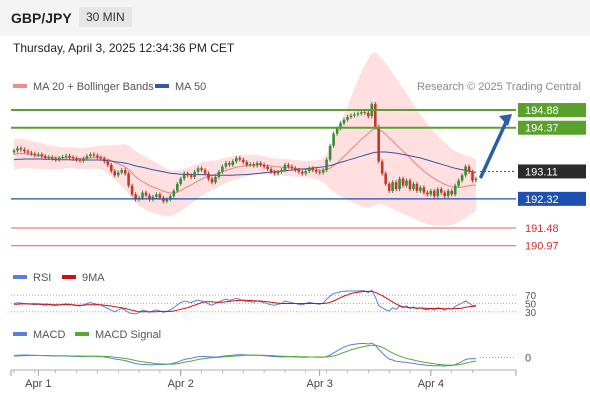 Image resolution: width=590 pixels, height=400 pixels. What do you see at coordinates (494, 148) in the screenshot?
I see `forecast-arrow-shaft` at bounding box center [494, 148].